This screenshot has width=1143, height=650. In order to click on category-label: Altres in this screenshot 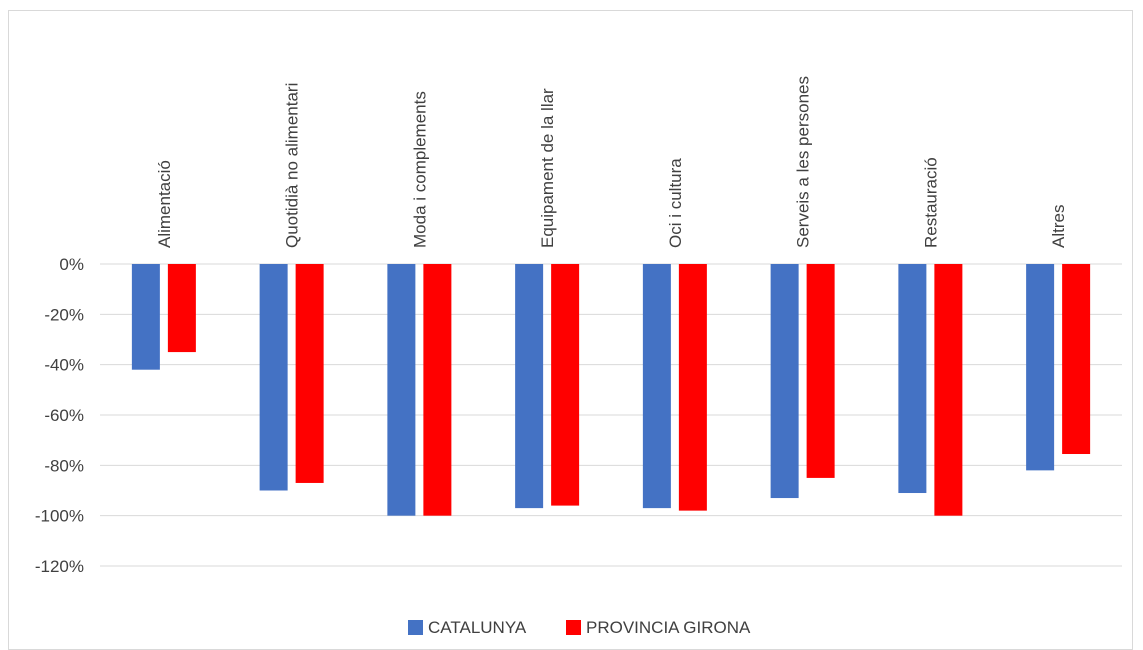, I will do `click(1058, 226)`.